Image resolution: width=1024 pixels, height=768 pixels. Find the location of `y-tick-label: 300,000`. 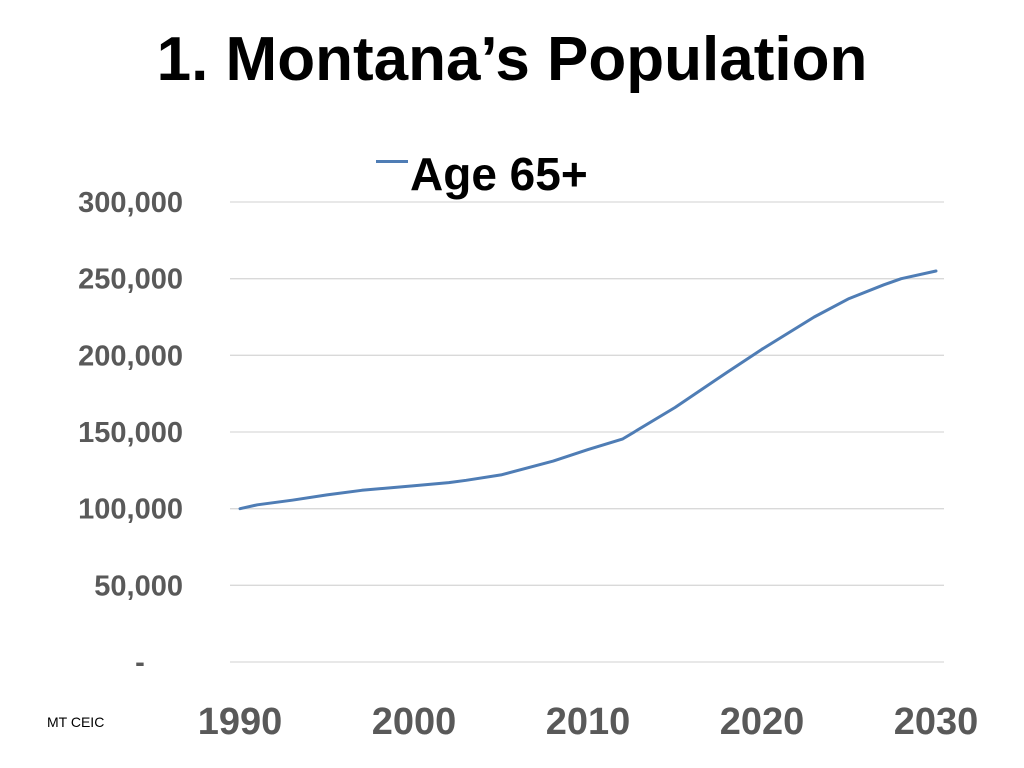

y-tick-label: 300,000 is located at coordinates (130, 203).